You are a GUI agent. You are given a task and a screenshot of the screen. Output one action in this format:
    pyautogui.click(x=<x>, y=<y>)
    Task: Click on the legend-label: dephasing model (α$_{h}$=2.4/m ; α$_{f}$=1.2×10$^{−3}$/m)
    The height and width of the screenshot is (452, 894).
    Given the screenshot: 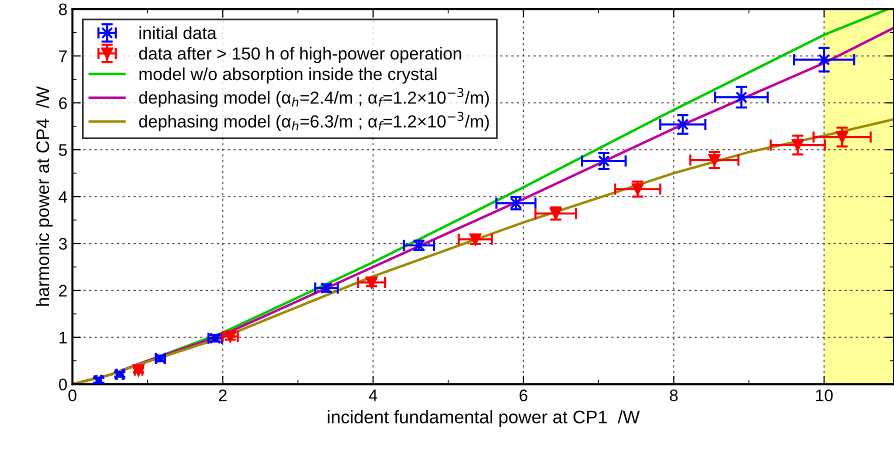 What is the action you would take?
    pyautogui.click(x=314, y=98)
    